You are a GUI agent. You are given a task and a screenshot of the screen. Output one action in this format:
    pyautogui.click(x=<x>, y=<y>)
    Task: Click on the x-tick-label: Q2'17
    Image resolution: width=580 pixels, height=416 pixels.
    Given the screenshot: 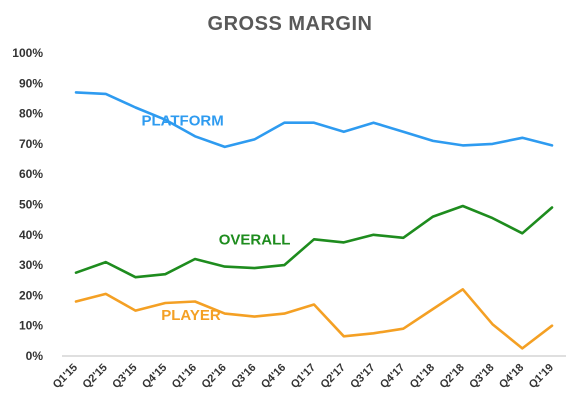 What is the action you would take?
    pyautogui.click(x=333, y=376)
    